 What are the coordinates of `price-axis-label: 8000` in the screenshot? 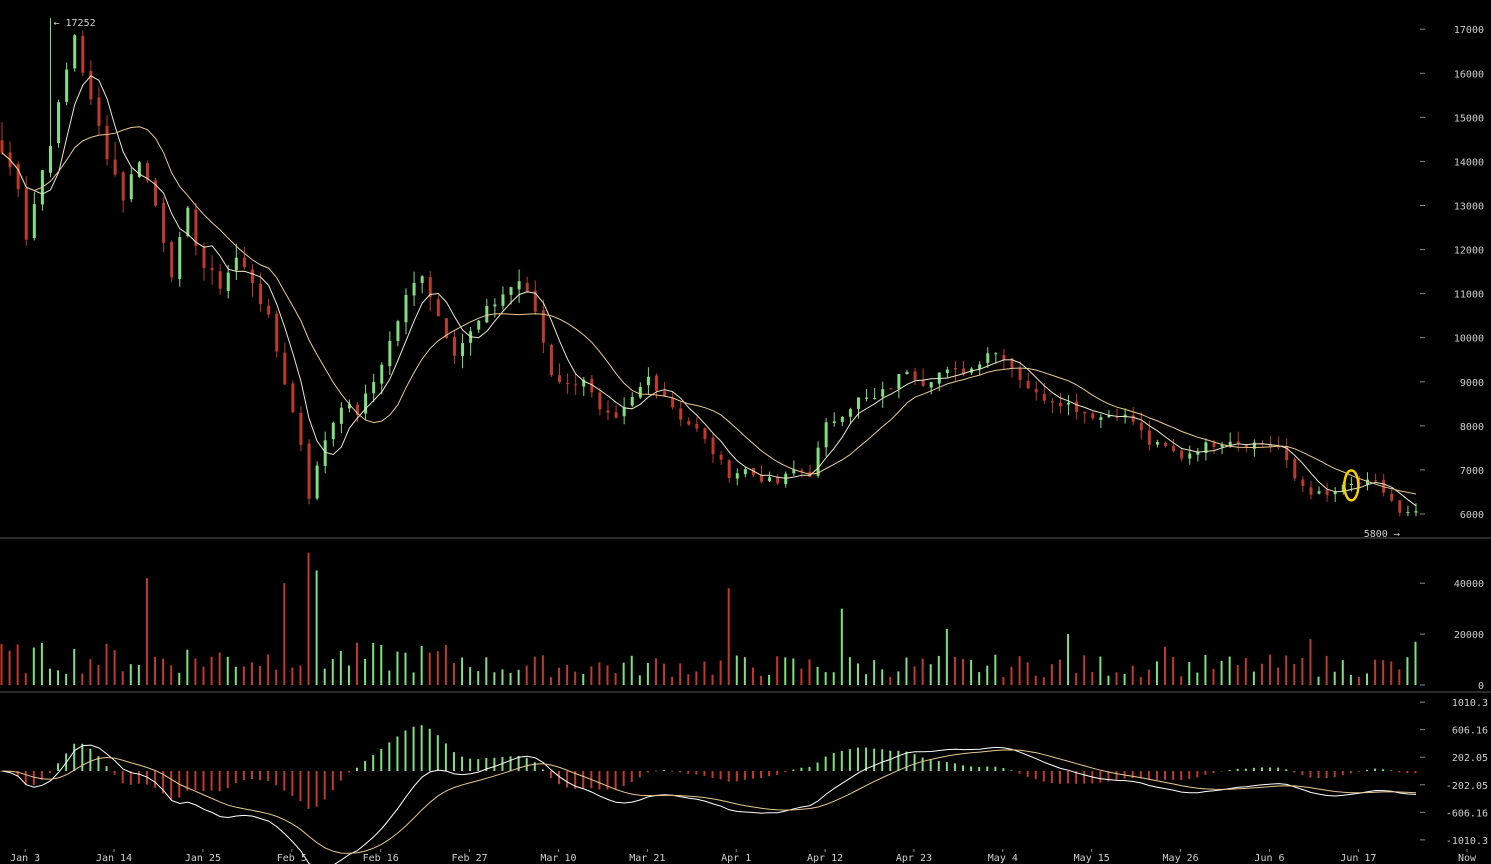 It's located at (1472, 427).